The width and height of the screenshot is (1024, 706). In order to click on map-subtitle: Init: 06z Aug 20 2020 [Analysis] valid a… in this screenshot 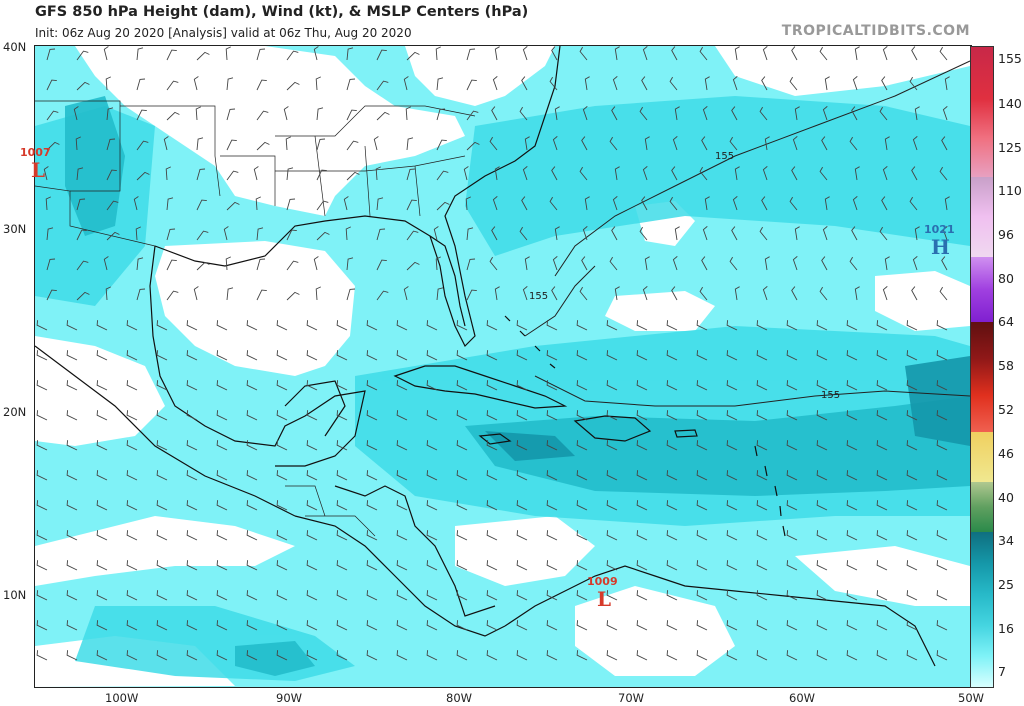, I will do `click(223, 33)`.